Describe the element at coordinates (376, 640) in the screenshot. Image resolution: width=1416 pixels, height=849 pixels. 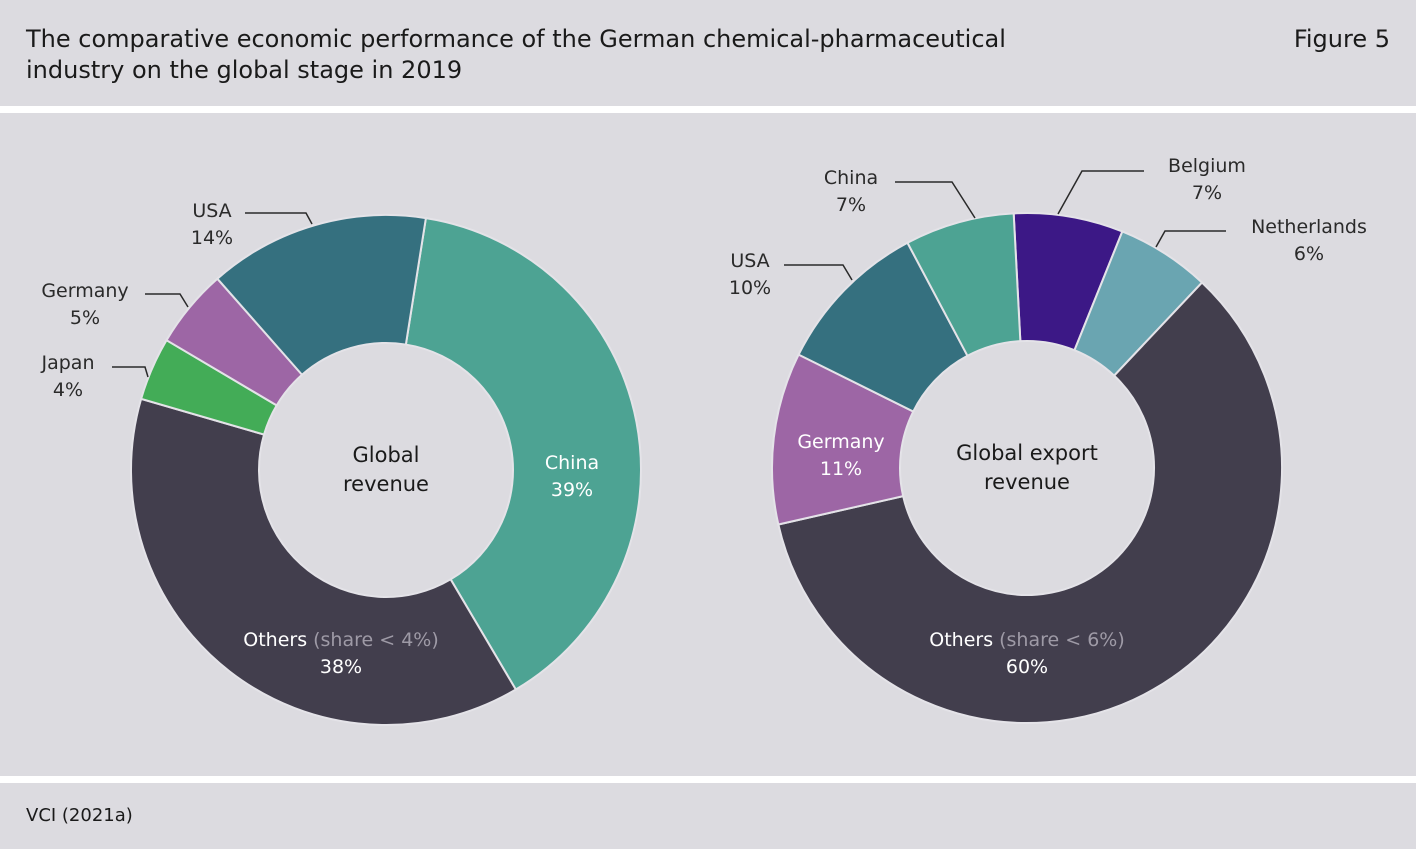
I see `slice-note: (share < 4%)` at that location.